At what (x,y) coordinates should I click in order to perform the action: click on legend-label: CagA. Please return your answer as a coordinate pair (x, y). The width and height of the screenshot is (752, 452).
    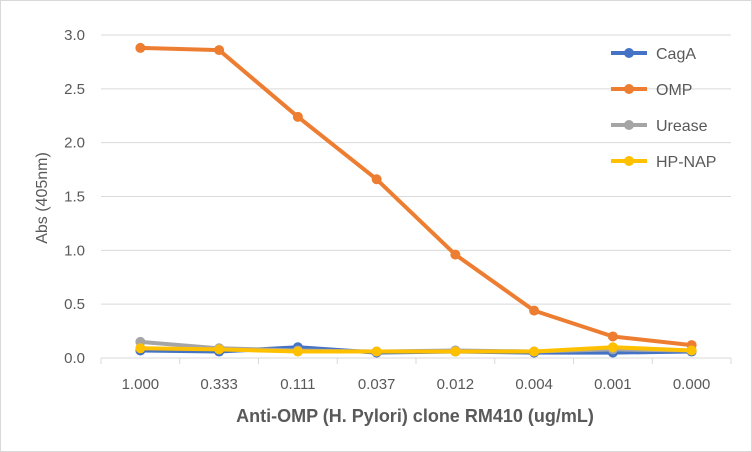
    Looking at the image, I should click on (676, 54).